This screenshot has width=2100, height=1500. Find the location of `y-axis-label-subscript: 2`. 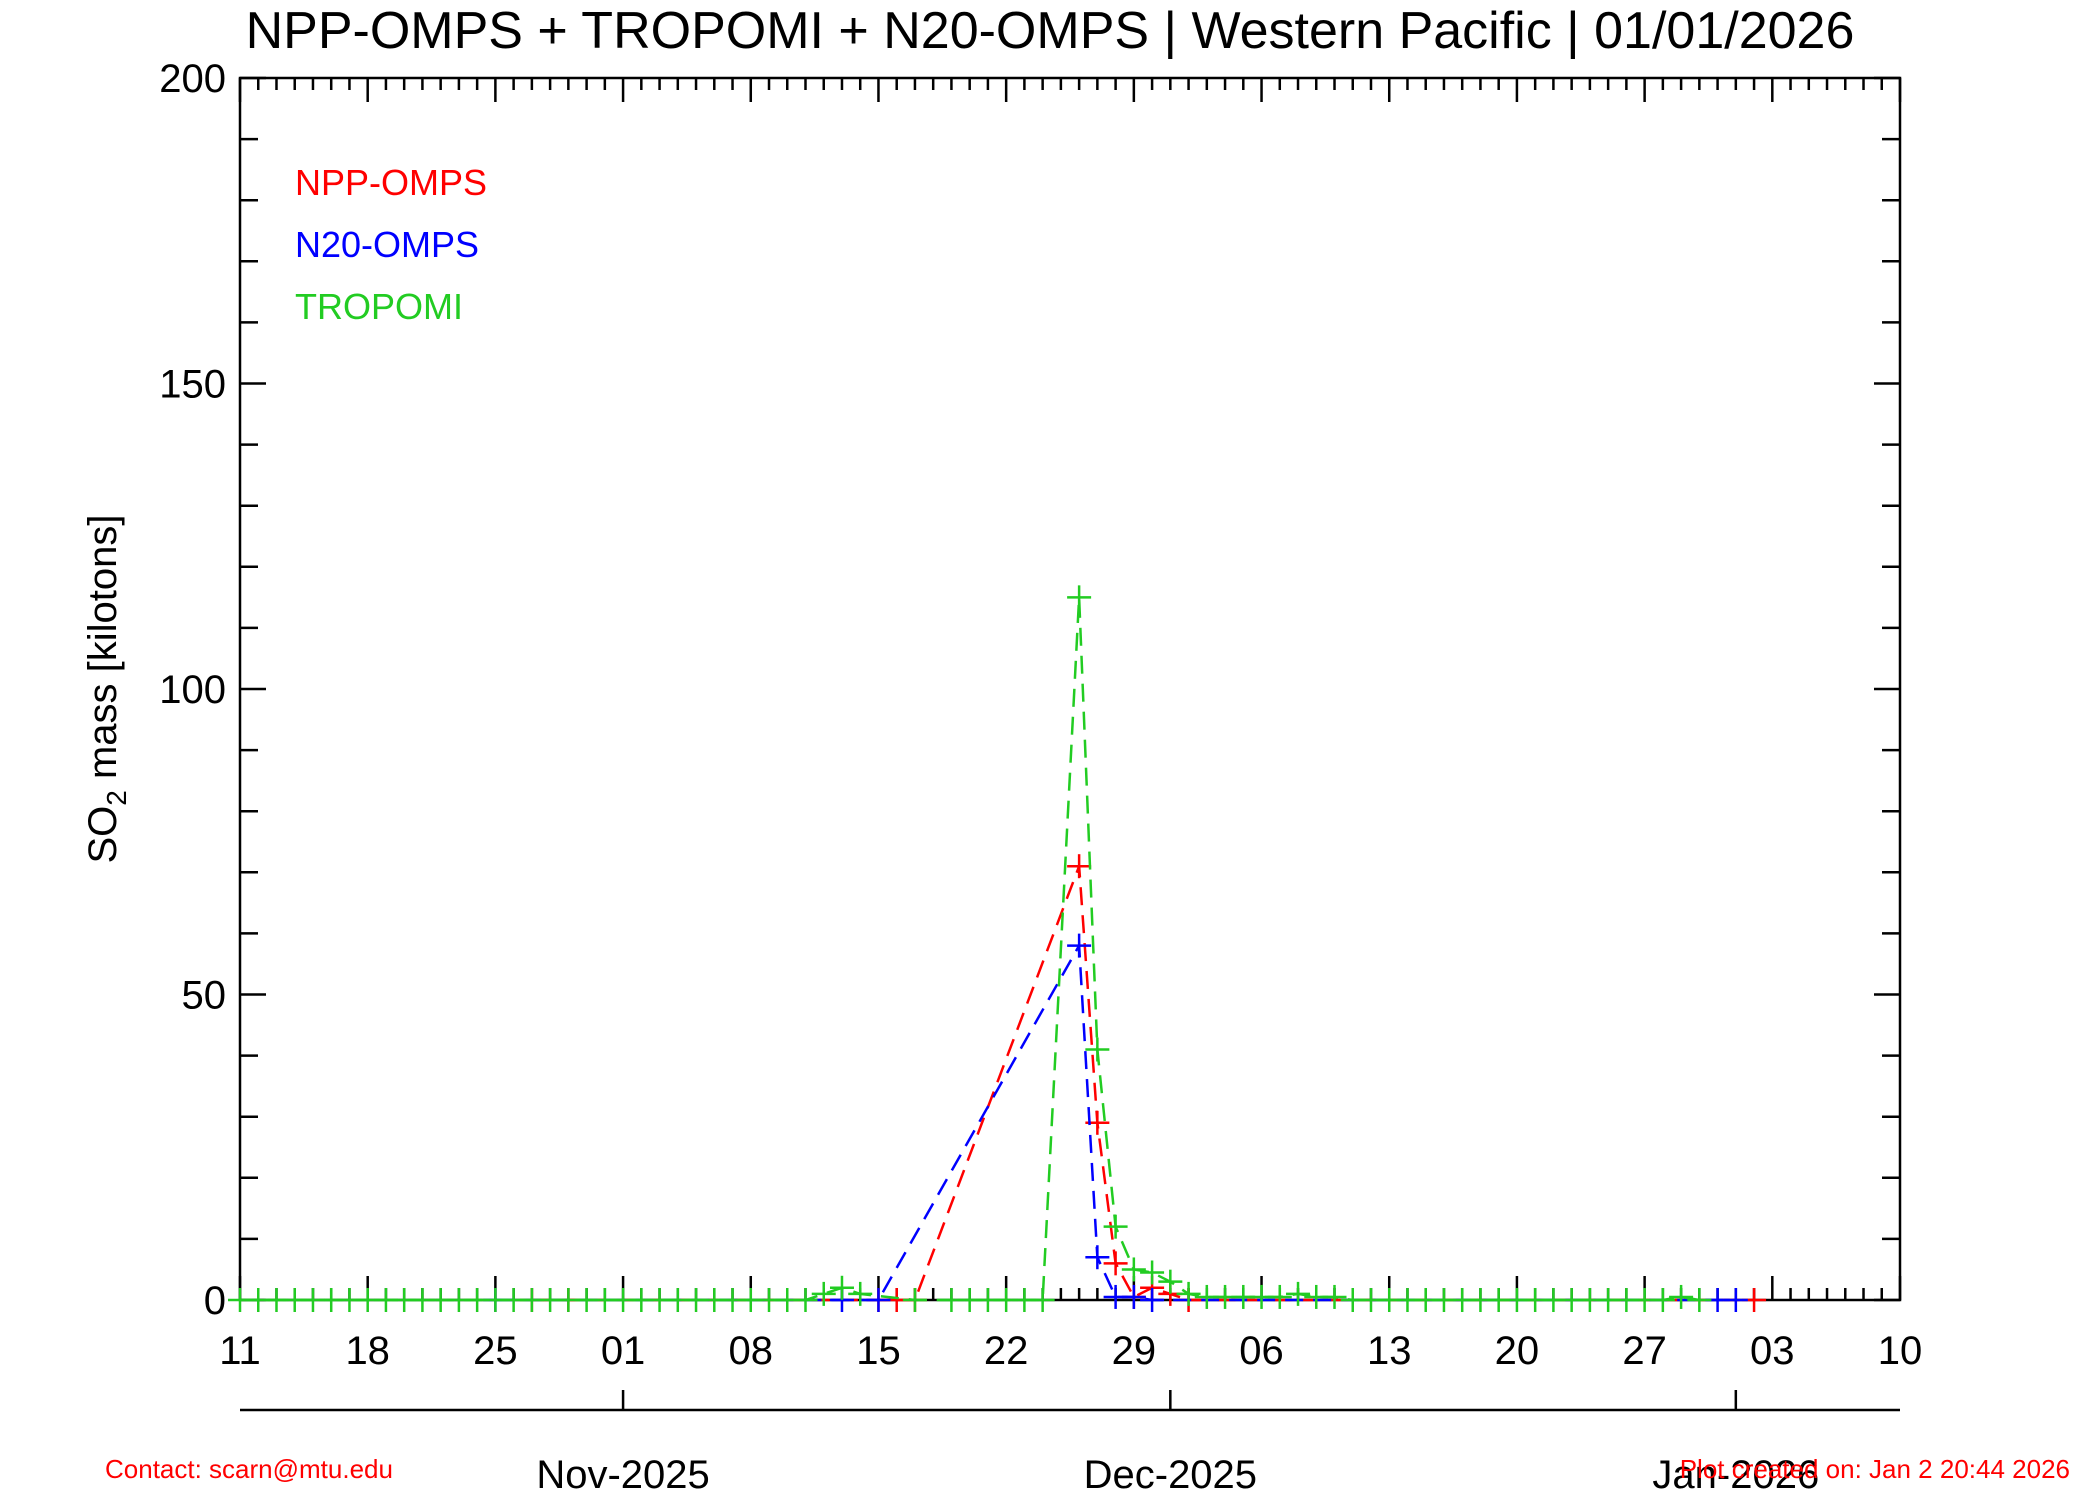

y-axis-label-subscript: 2 is located at coordinates (116, 798).